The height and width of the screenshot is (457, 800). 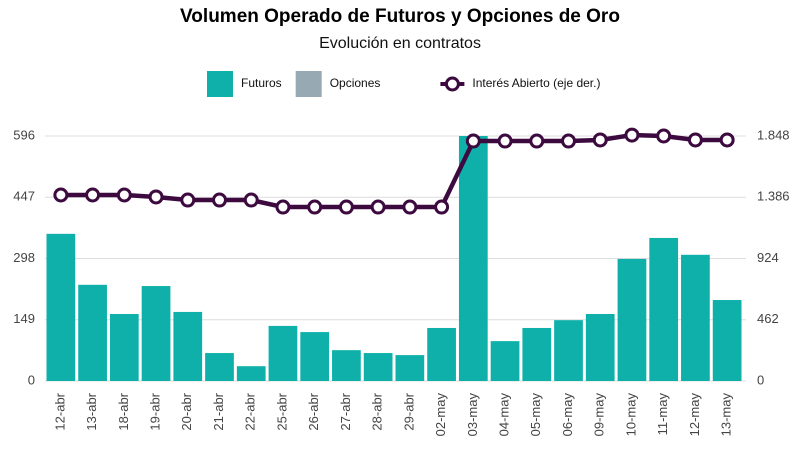 I want to click on chart-subtitle: Evolución en contratos, so click(x=400, y=43).